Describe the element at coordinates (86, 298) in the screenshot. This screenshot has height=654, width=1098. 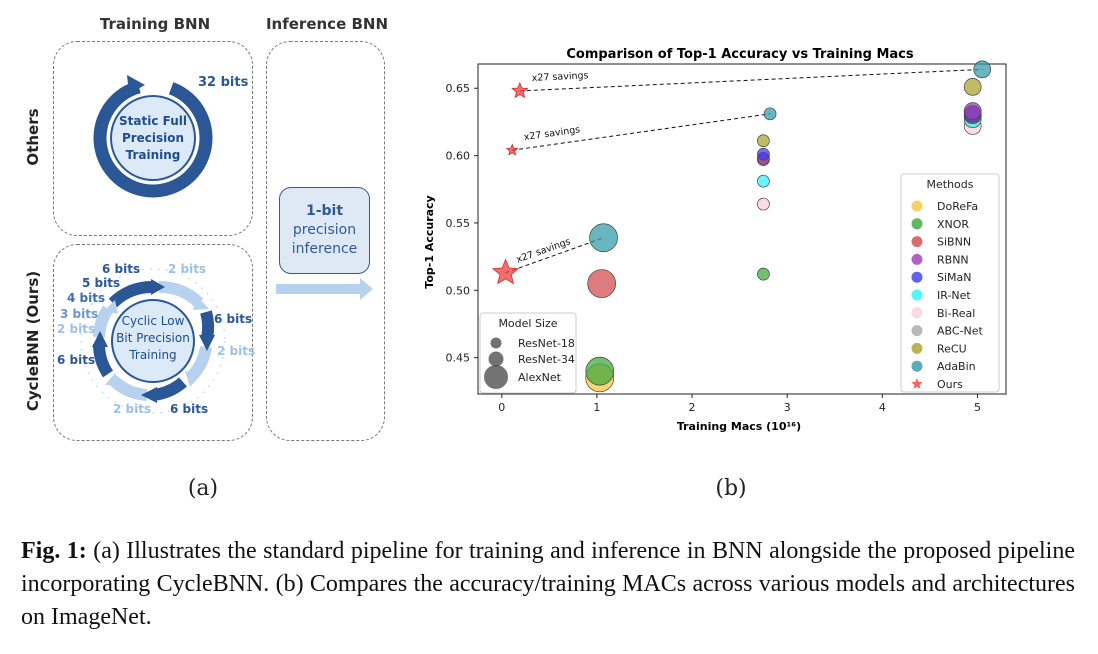
I see `bits-stack-4: 4 bits` at that location.